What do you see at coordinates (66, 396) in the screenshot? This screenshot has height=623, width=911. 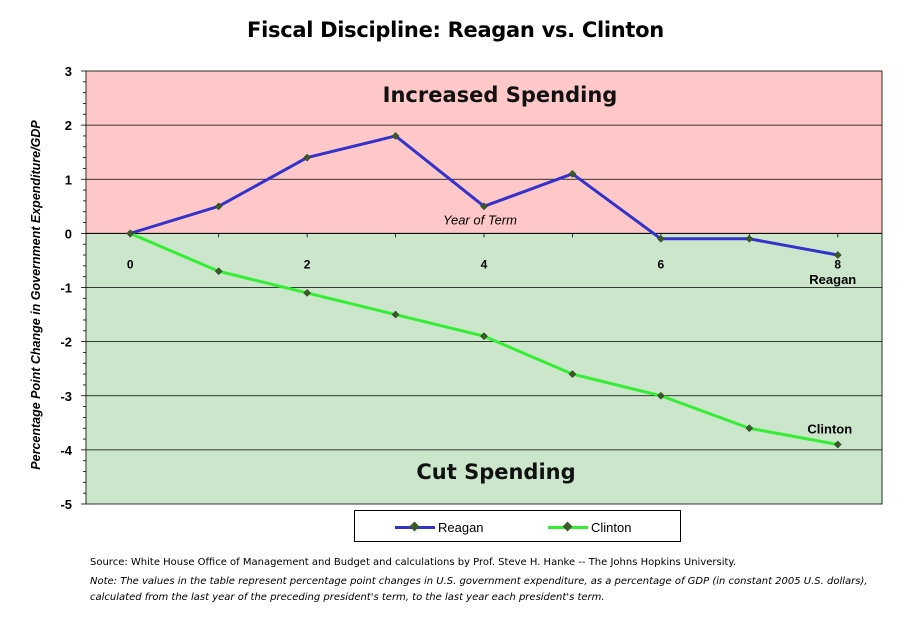 I see `y-tick-label: -3` at bounding box center [66, 396].